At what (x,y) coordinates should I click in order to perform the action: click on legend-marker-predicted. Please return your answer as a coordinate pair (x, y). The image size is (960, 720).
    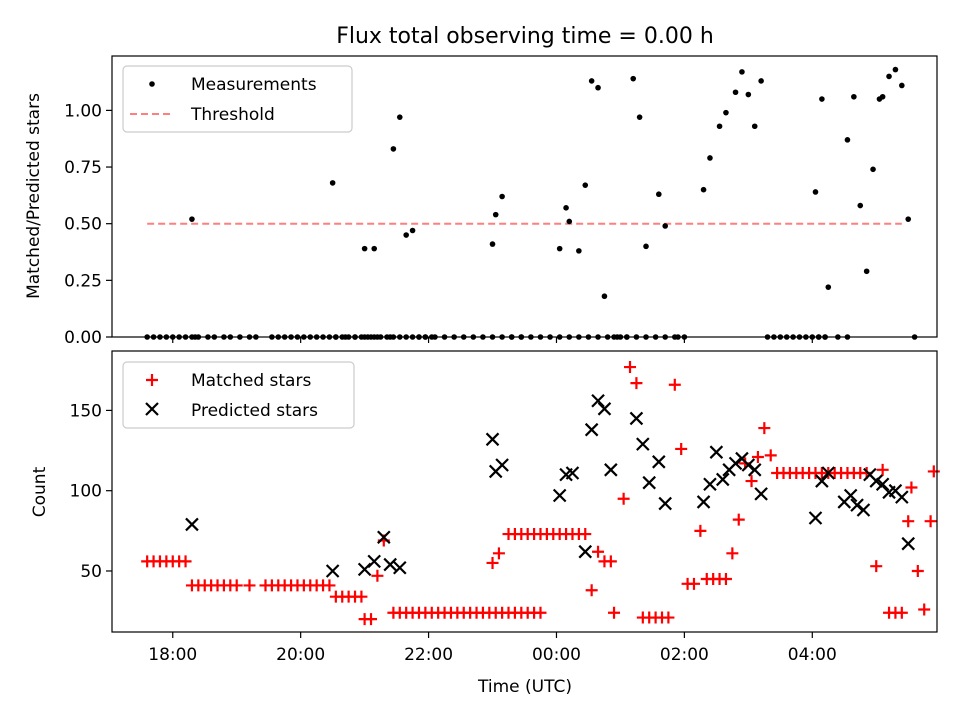
    Looking at the image, I should click on (152, 409).